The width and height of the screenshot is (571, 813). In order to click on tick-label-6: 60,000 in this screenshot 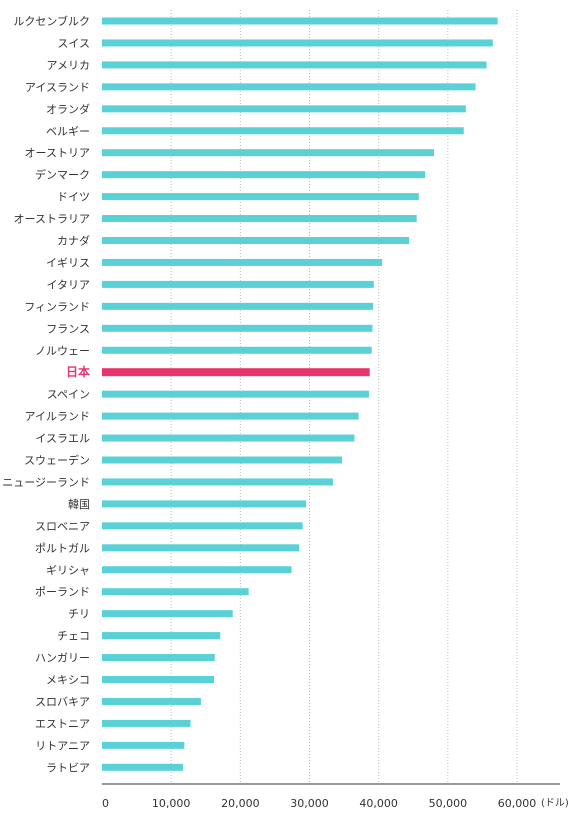, I will do `click(517, 803)`.